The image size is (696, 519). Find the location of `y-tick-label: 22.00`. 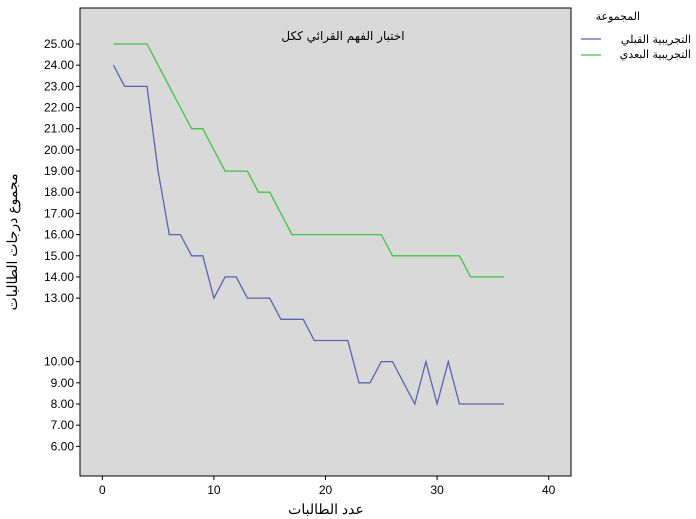

y-tick-label: 22.00 is located at coordinates (59, 108).